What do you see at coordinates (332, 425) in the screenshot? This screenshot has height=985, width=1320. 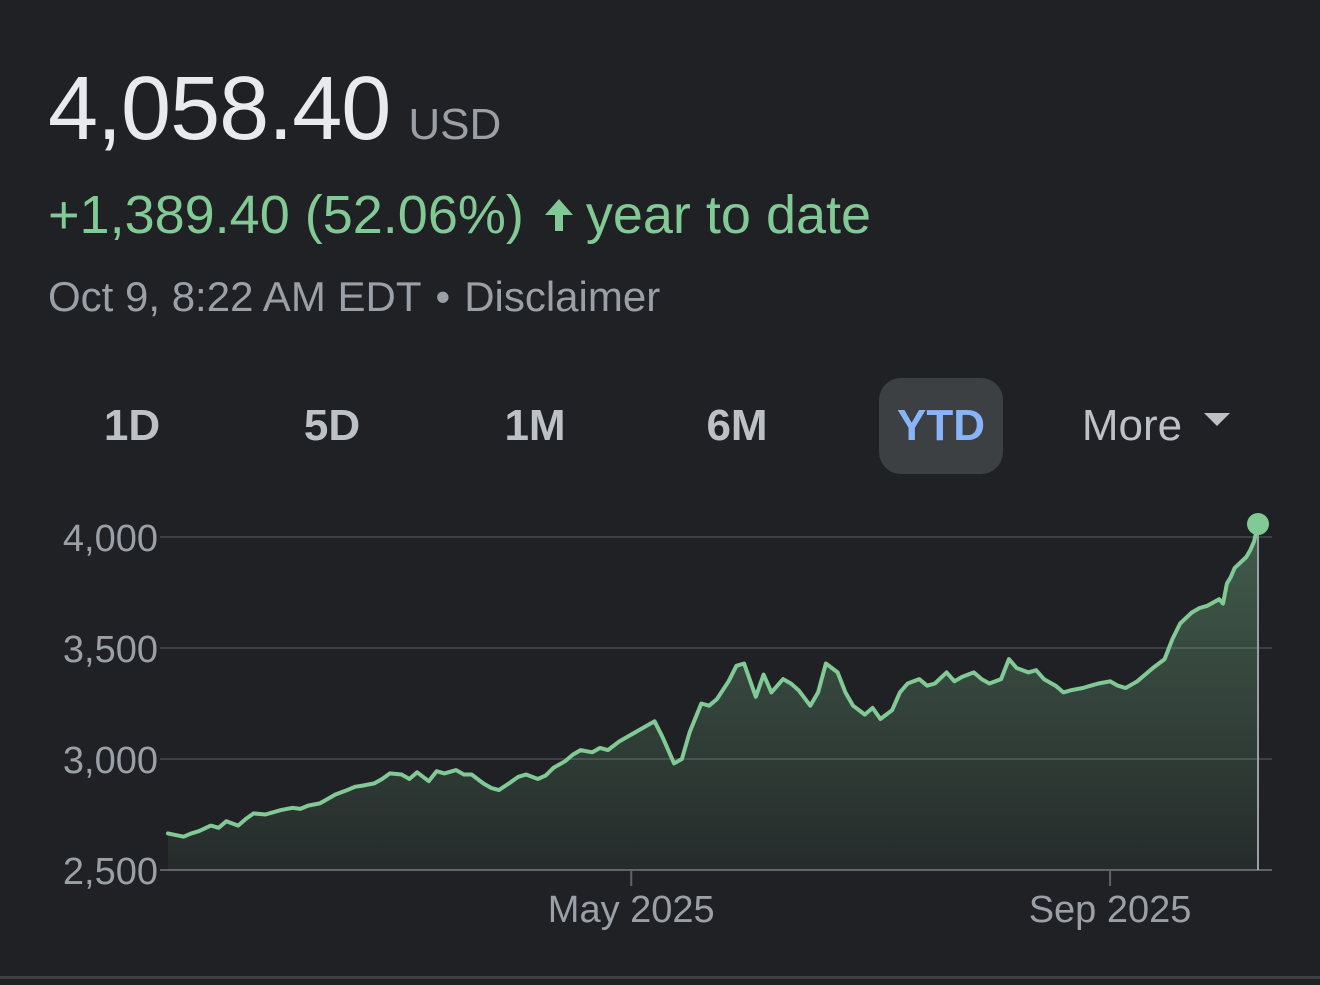 I see `tab-5d: 5D` at bounding box center [332, 425].